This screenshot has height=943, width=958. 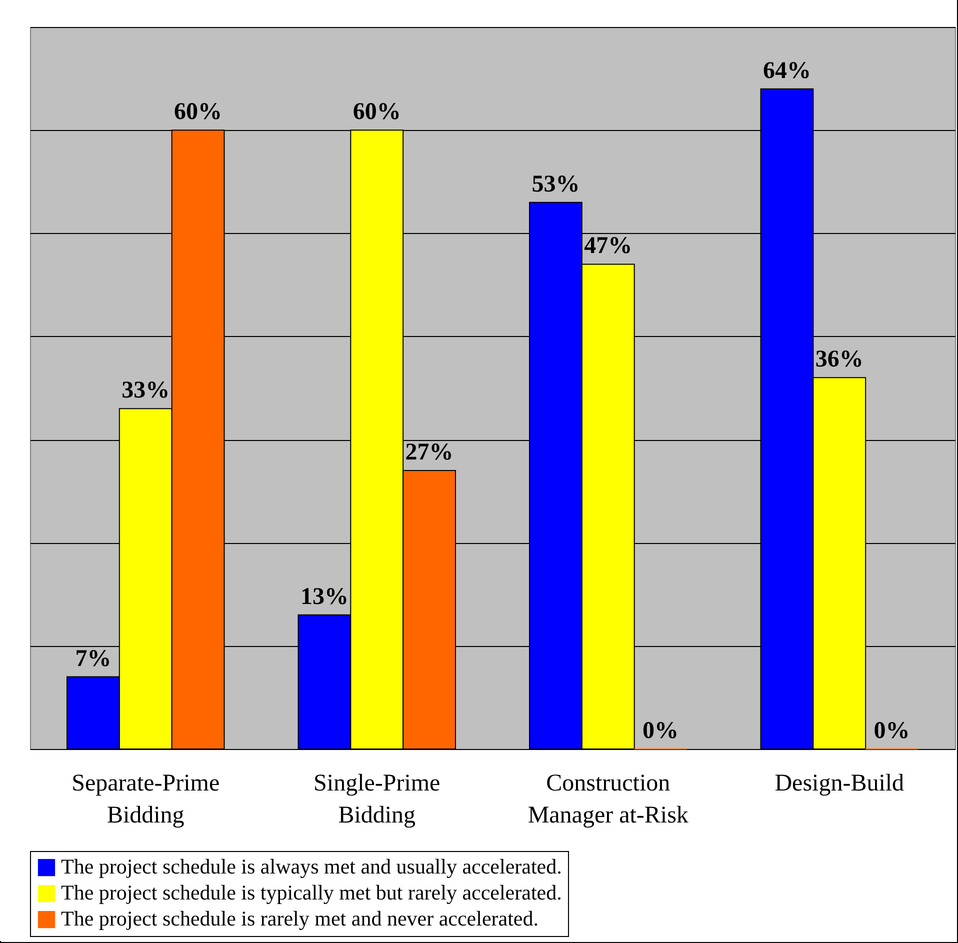 I want to click on data-label: 33%, so click(x=146, y=391).